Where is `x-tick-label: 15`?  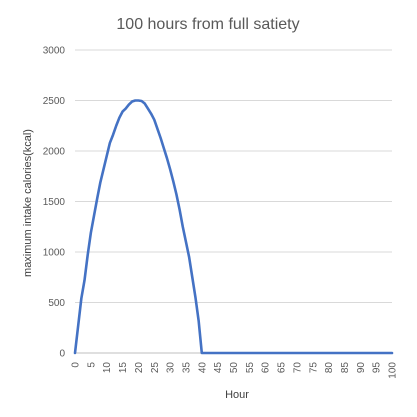 x-tick-label: 15 is located at coordinates (123, 368).